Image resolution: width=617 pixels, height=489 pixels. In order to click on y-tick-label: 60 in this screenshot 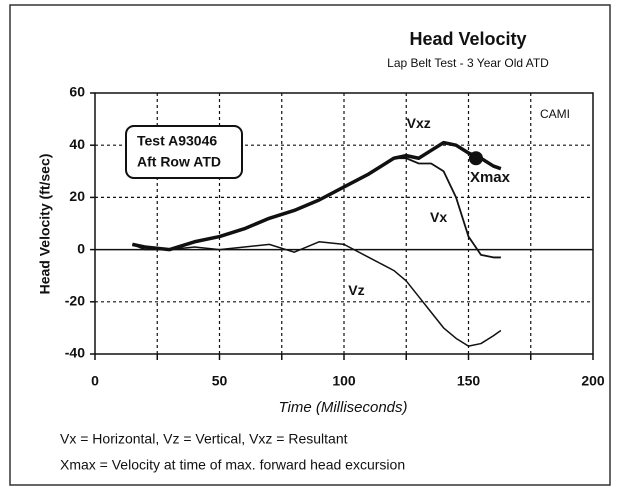, I will do `click(77, 92)`.